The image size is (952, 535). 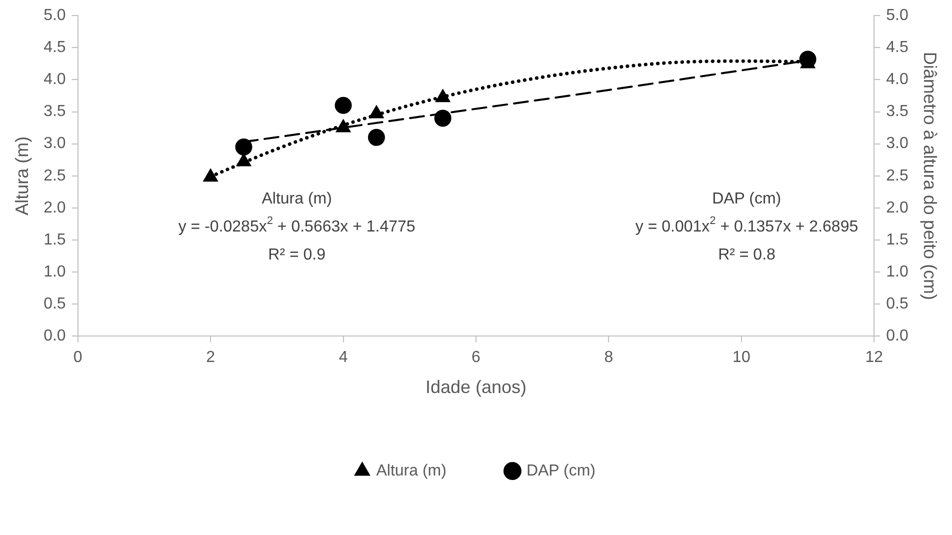 I want to click on y2-tick-label: 4.0, so click(x=897, y=79).